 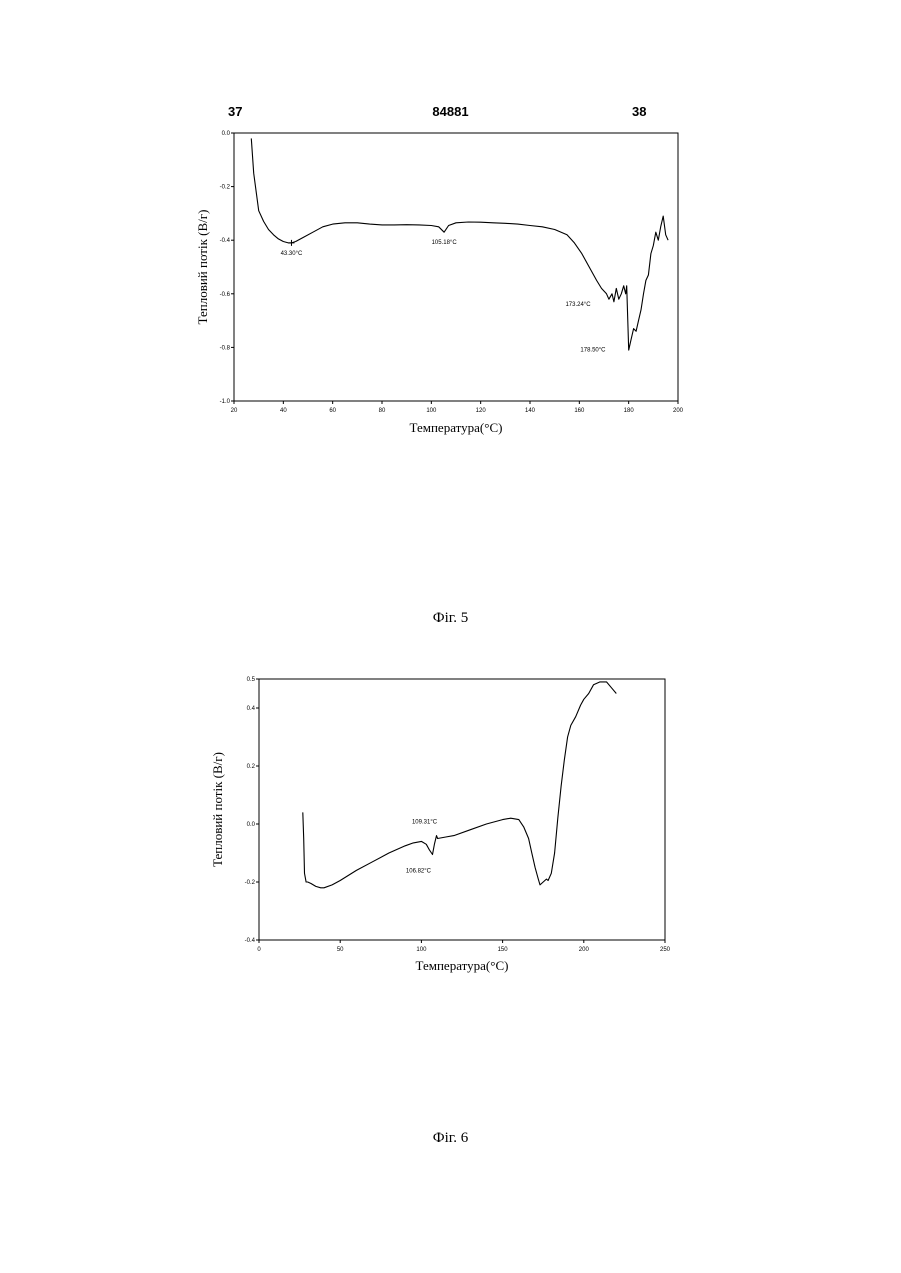 What do you see at coordinates (251, 767) in the screenshot?
I see `y-tick-label: 0.2` at bounding box center [251, 767].